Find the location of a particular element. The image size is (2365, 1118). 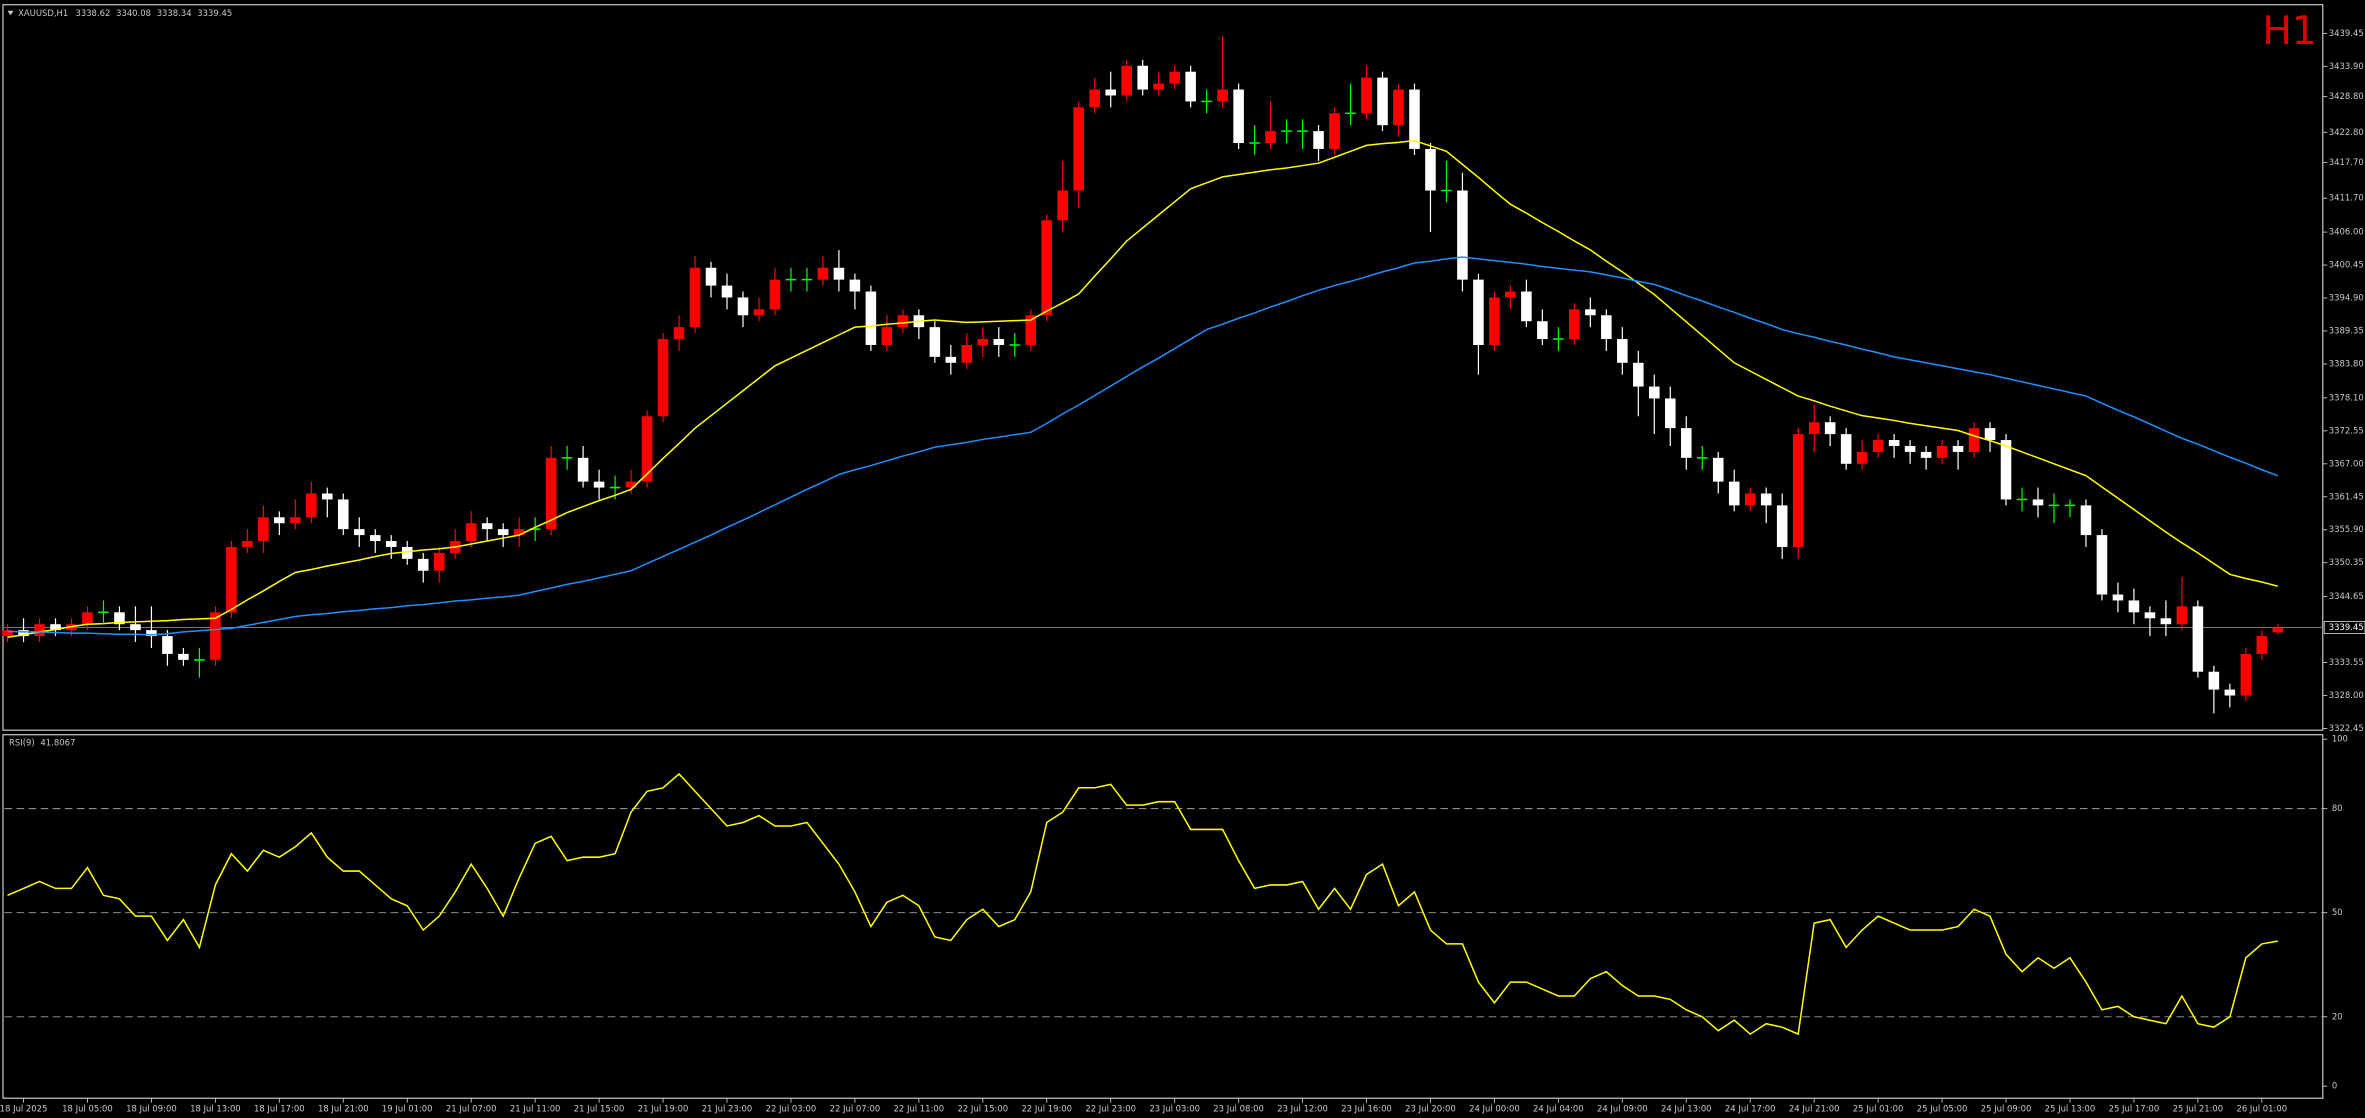

x-tick-label: 24 Jul 13:00 is located at coordinates (1686, 1108).